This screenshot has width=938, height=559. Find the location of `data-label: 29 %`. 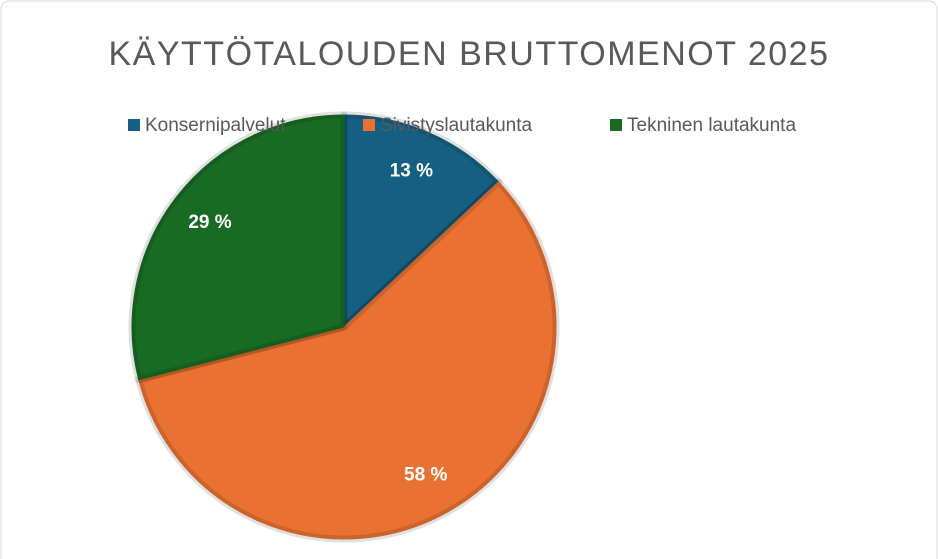

data-label: 29 % is located at coordinates (209, 222).